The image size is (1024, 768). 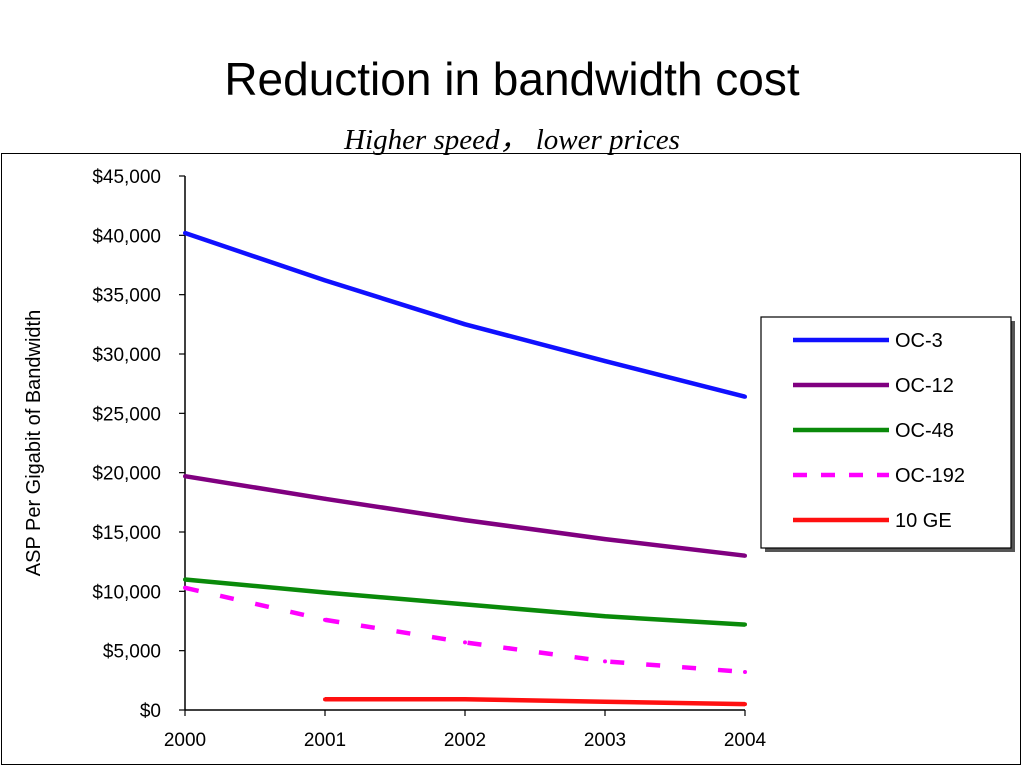 I want to click on y-axis-title: ASP Per Gigabit of Bandwidth, so click(x=34, y=443).